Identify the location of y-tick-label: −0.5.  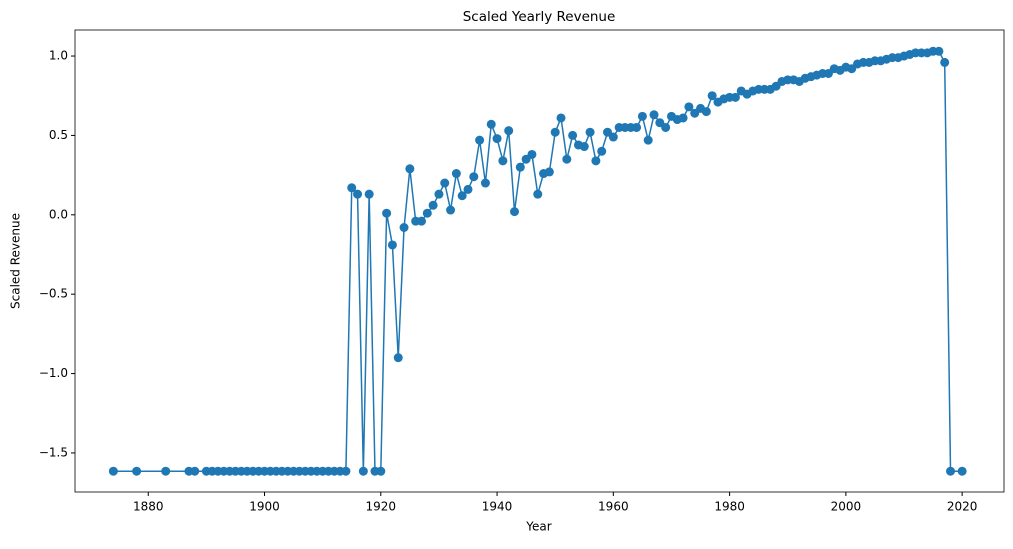
(53, 294).